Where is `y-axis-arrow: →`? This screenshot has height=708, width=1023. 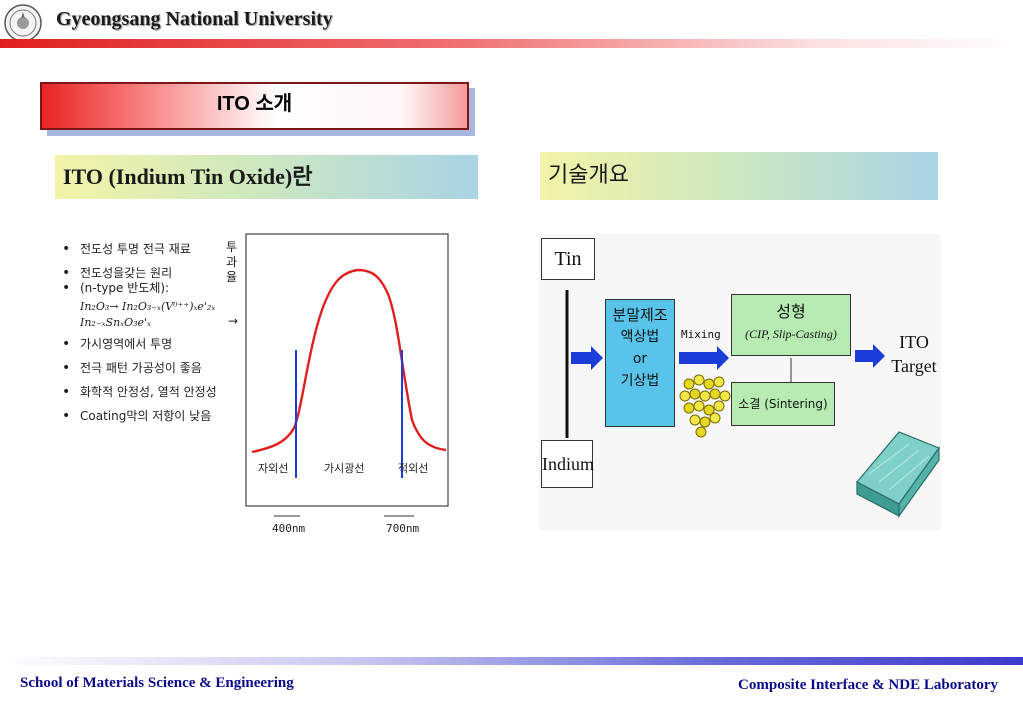
y-axis-arrow: → is located at coordinates (233, 321).